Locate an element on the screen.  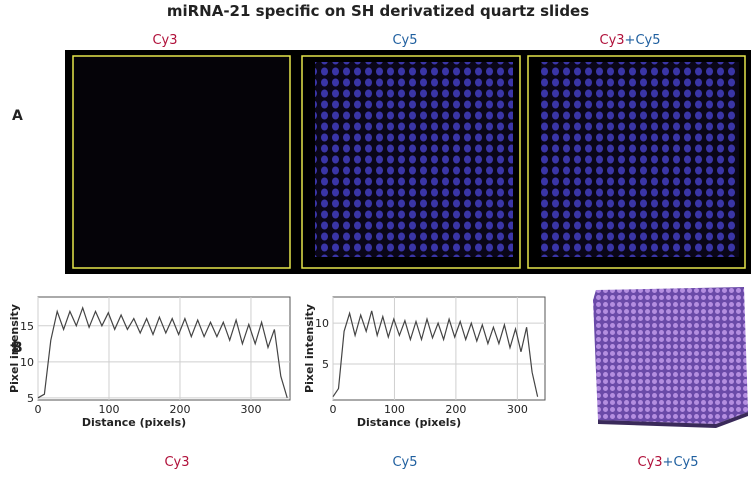
image-cy3 is located at coordinates (181, 162).